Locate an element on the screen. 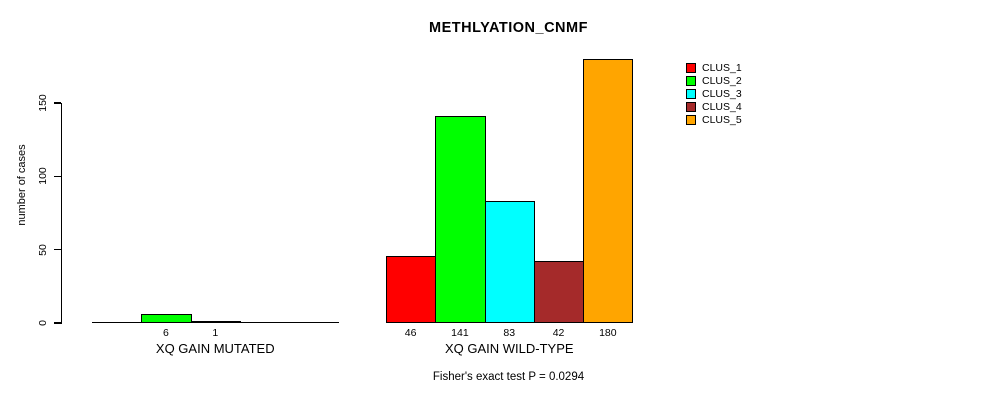 The image size is (990, 400). legend-item-clus_5: CLUS_5 is located at coordinates (714, 119).